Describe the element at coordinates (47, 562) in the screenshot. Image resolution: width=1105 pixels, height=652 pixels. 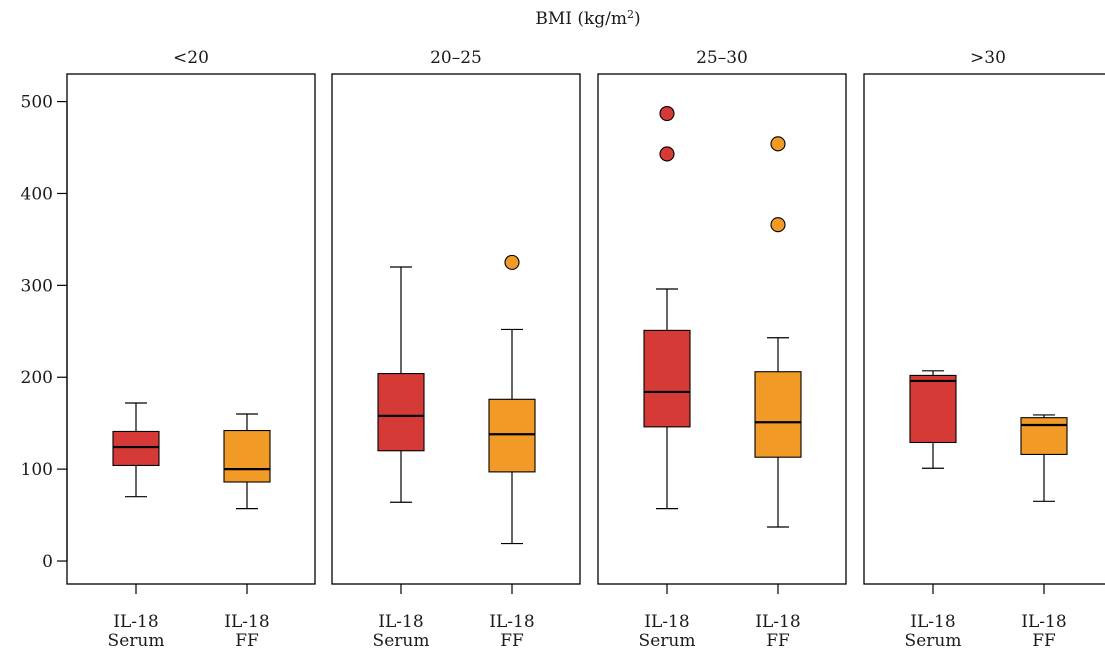
I see `y-tick-label: 0` at that location.